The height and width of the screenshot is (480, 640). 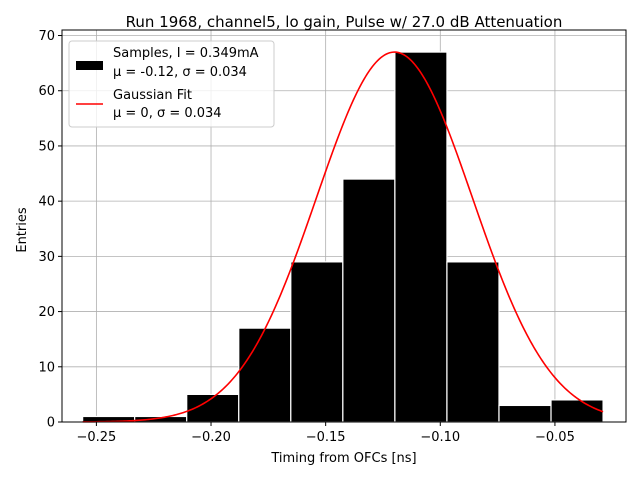 I want to click on x-axis-label: Timing from OFCs [ns], so click(x=343, y=458).